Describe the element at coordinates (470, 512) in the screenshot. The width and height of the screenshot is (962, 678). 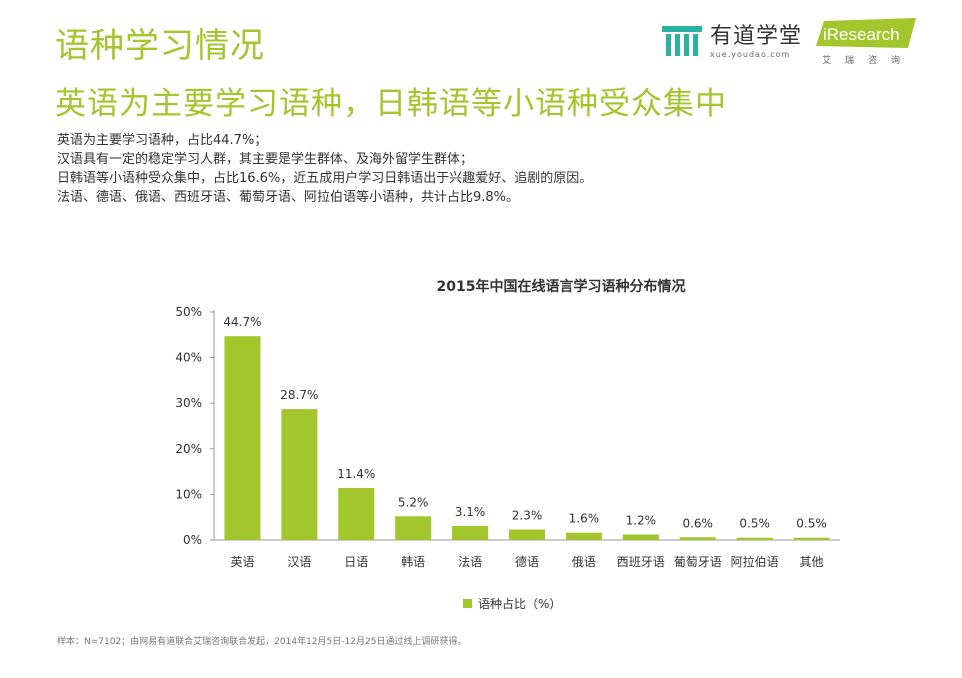
I see `data-label: 3.1%` at that location.